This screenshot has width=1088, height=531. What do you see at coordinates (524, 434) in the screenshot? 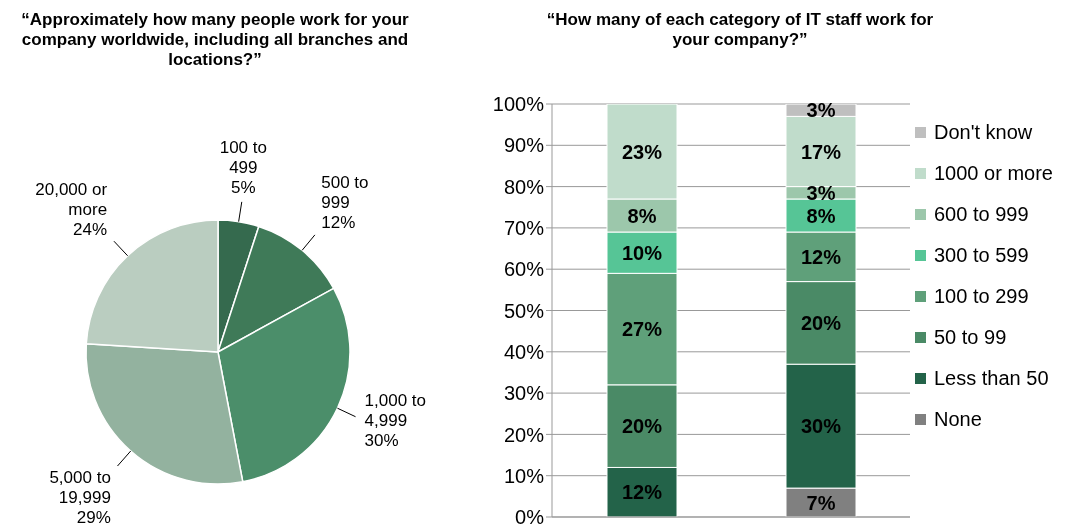
I see `y-tick-label: 20%` at bounding box center [524, 434].